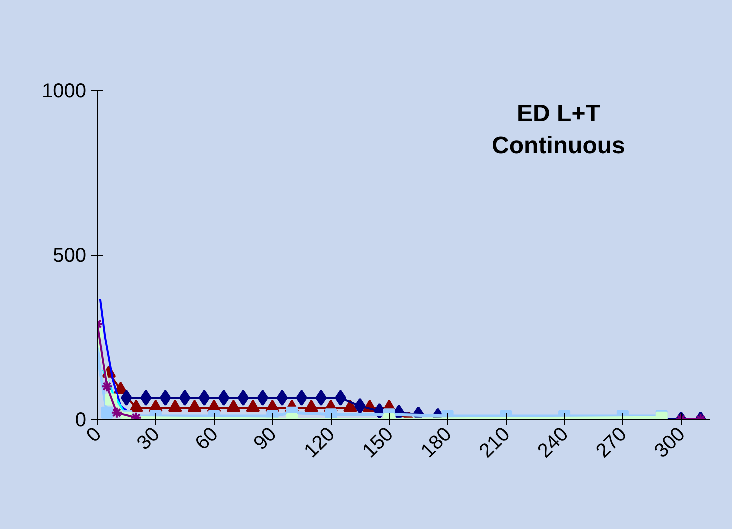  Describe the element at coordinates (670, 443) in the screenshot. I see `x-tick-label: 300` at that location.